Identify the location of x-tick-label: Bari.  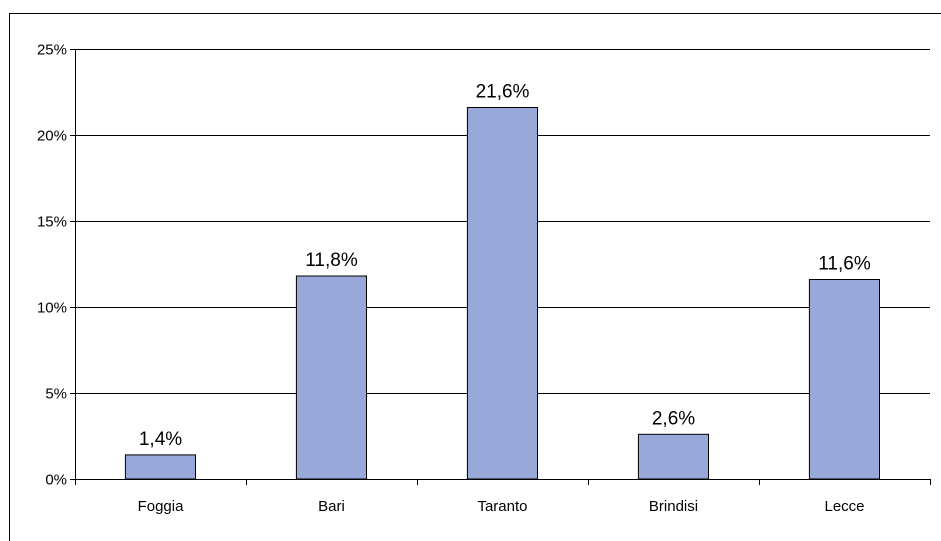
(331, 506).